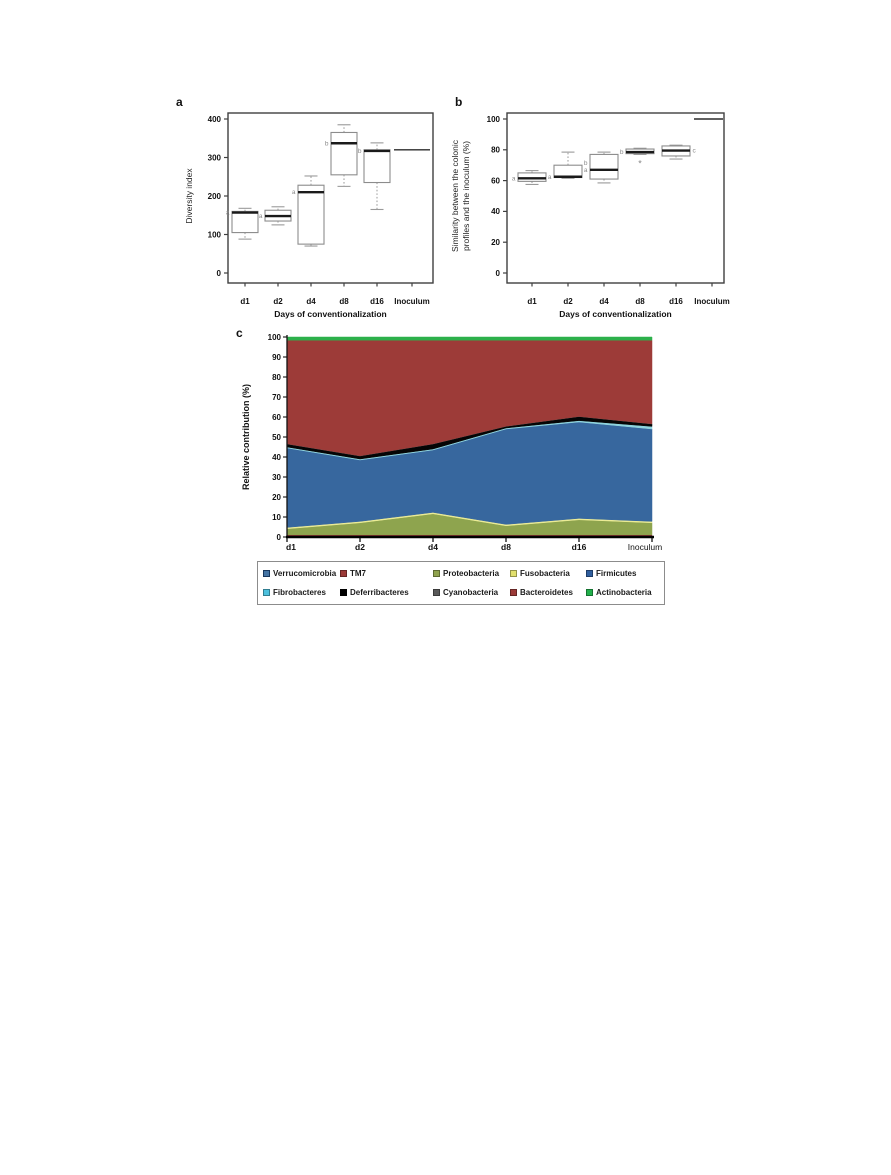 Image resolution: width=891 pixels, height=1175 pixels. What do you see at coordinates (266, 592) in the screenshot?
I see `fibrobacteres-swatch-icon` at bounding box center [266, 592].